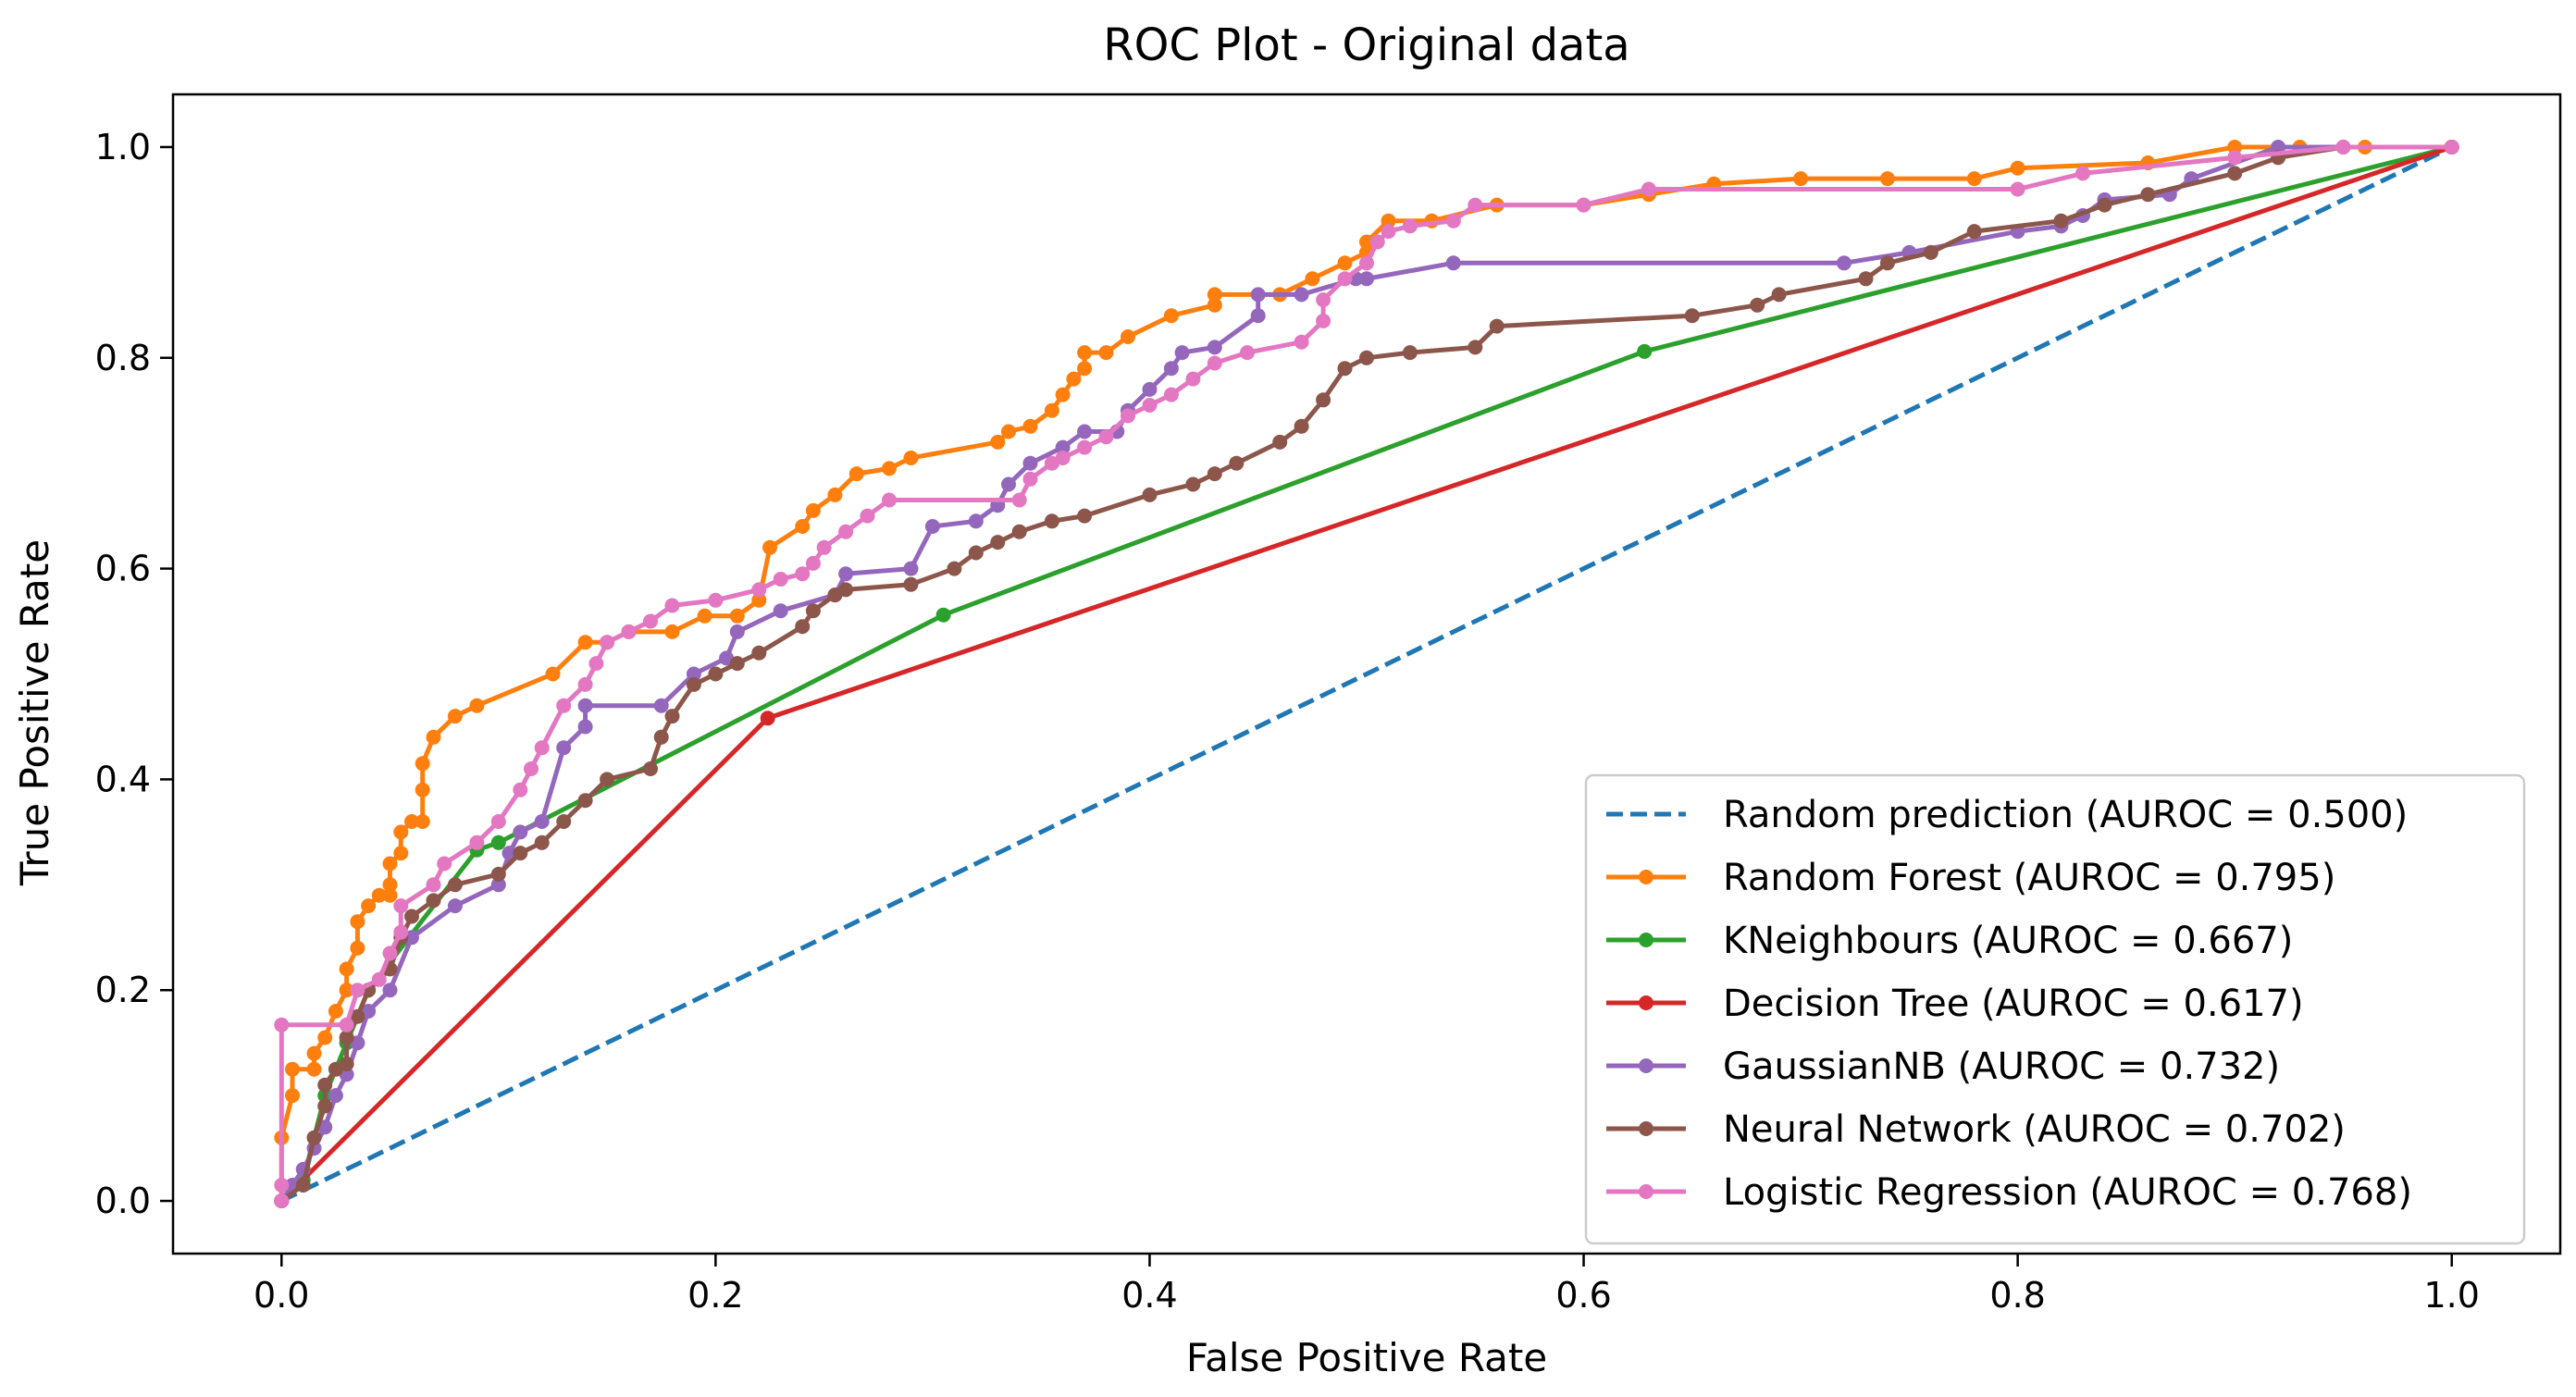  Describe the element at coordinates (1646, 1065) in the screenshot. I see `legend-marker-gaussiannb` at that location.